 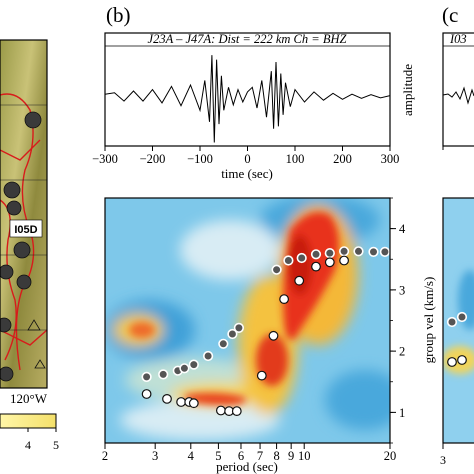 I want to click on dispersion-x-tick-label: 2, so click(x=105, y=456).